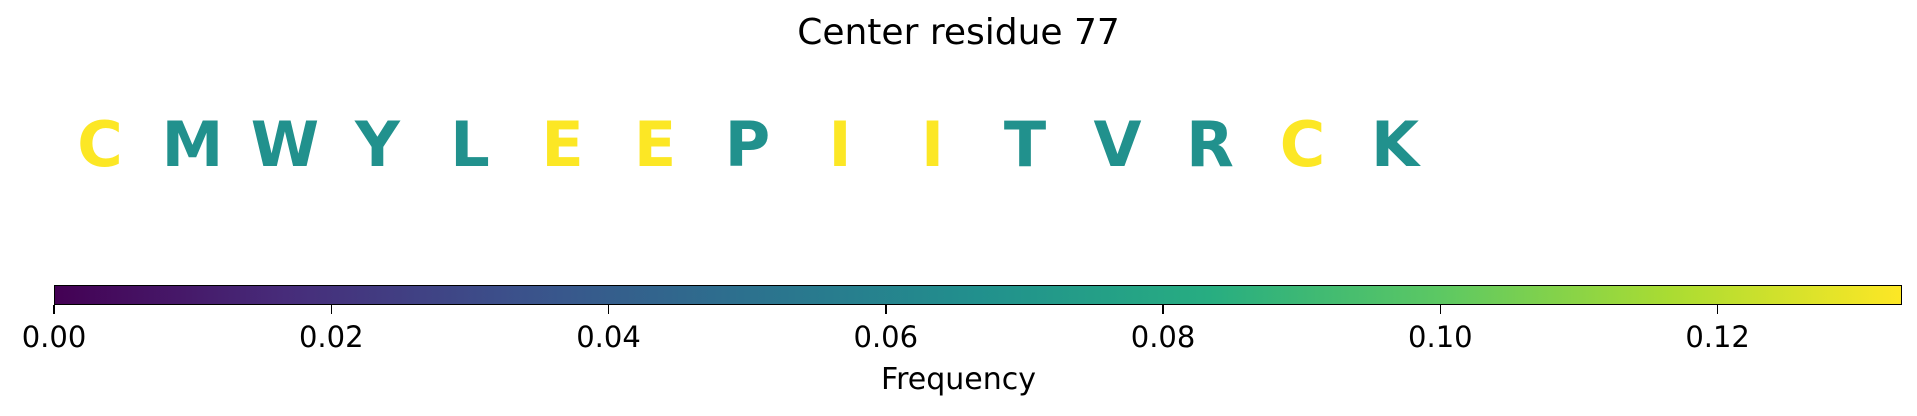 Image resolution: width=1917 pixels, height=416 pixels. I want to click on colorbar-tick-label: 0.10, so click(1440, 337).